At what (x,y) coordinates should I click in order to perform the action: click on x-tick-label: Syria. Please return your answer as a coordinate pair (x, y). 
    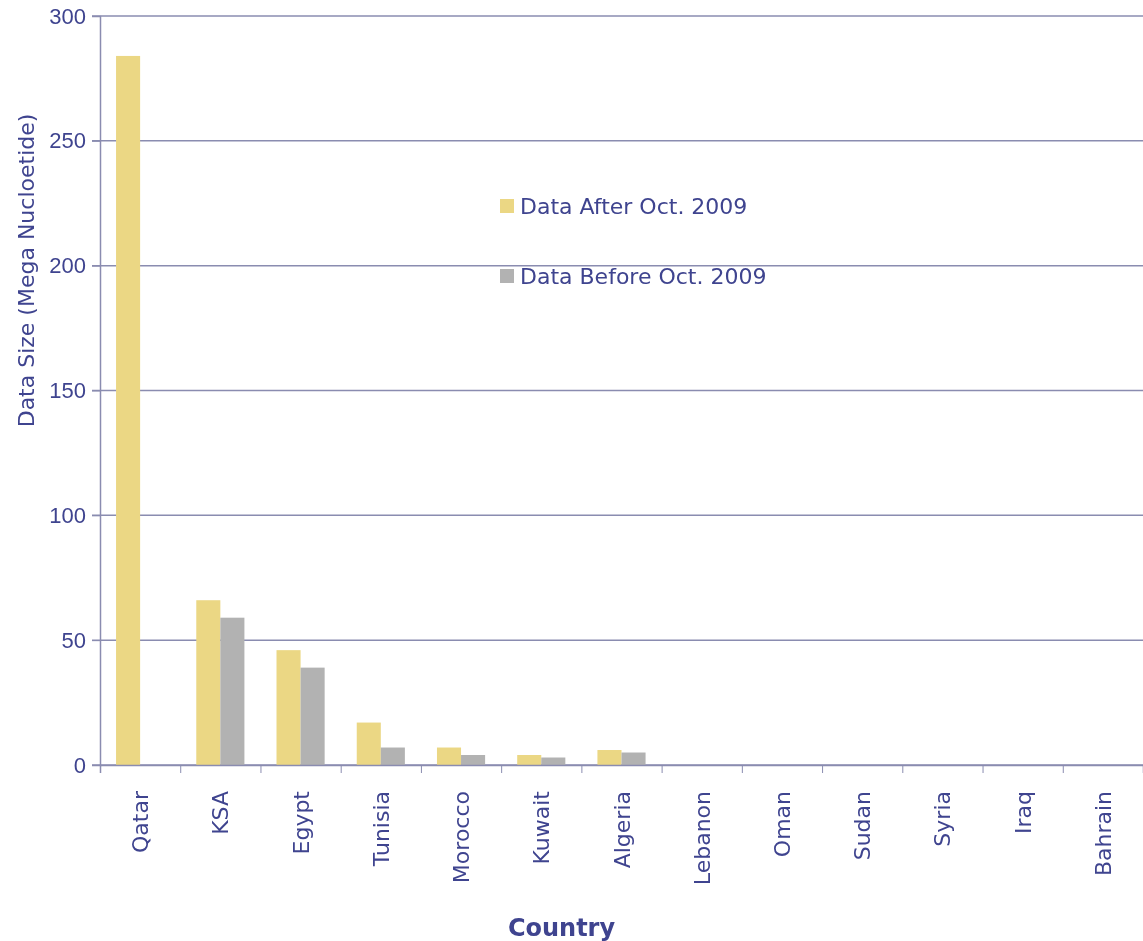
    Looking at the image, I should click on (943, 819).